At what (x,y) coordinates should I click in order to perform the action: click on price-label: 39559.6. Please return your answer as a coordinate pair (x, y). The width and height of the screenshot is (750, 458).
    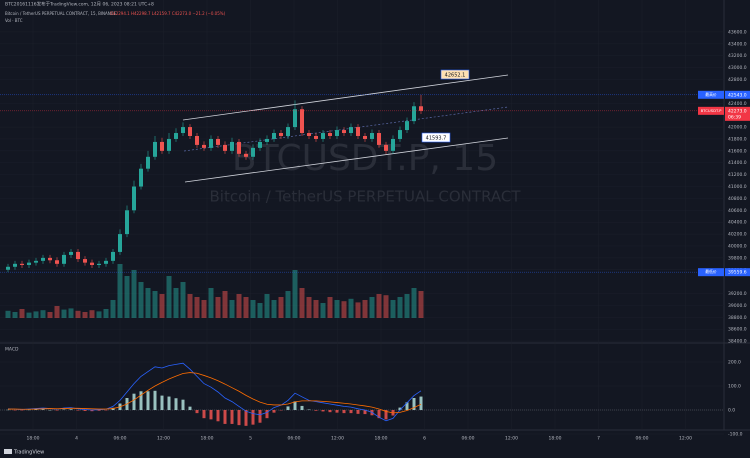
    Looking at the image, I should click on (737, 273).